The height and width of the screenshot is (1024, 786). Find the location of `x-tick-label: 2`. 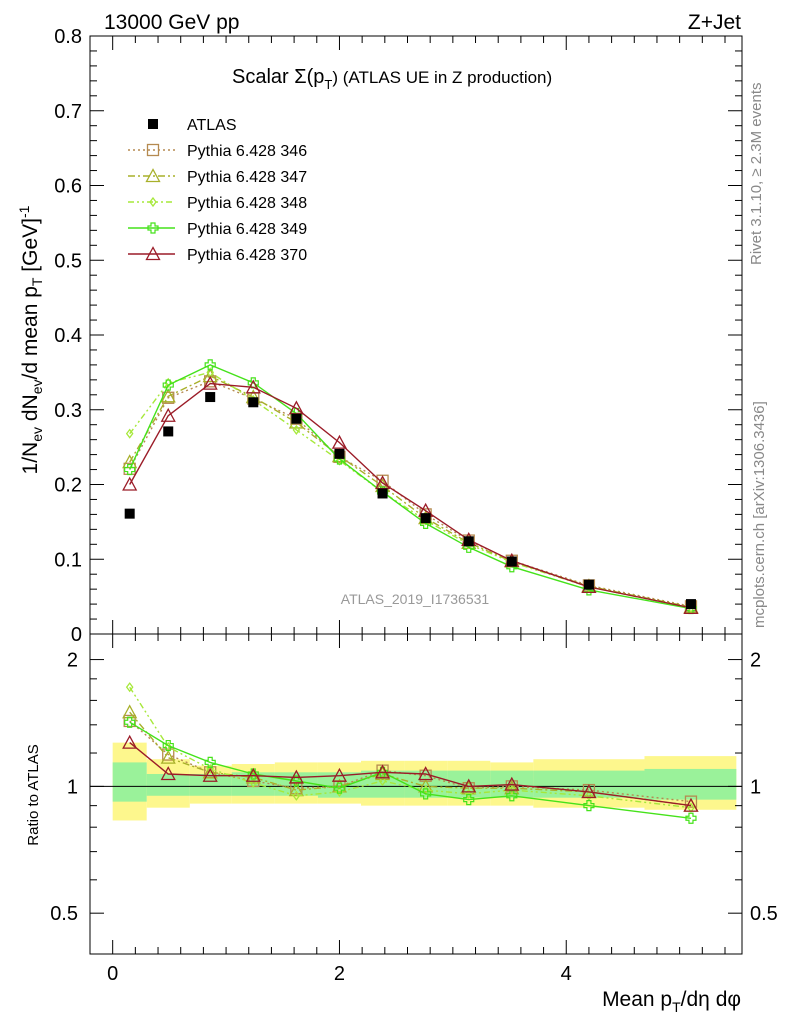

x-tick-label: 2 is located at coordinates (339, 974).